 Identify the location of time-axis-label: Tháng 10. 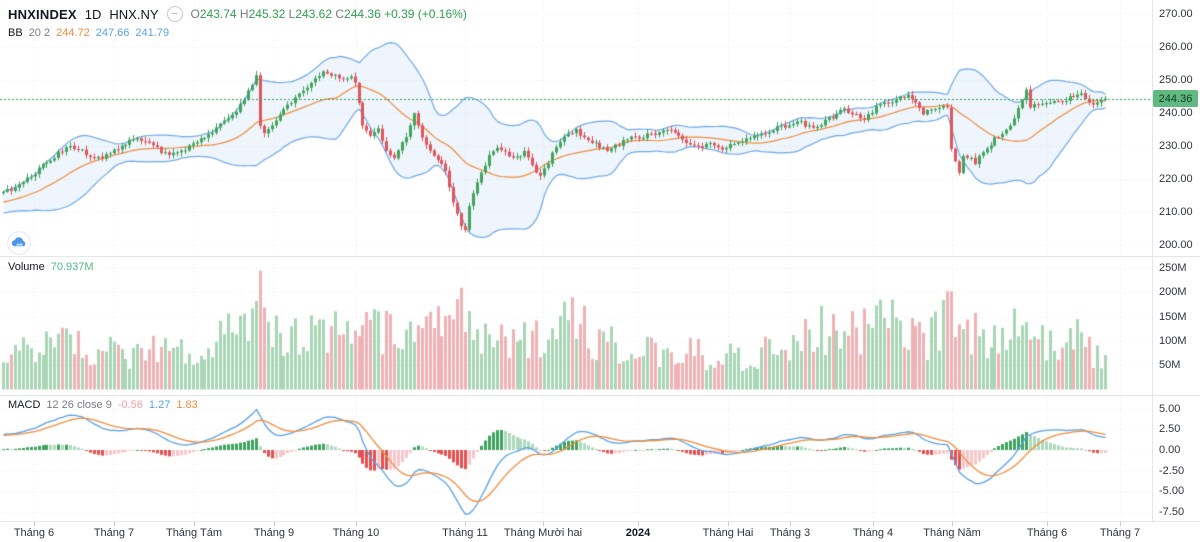
(356, 533).